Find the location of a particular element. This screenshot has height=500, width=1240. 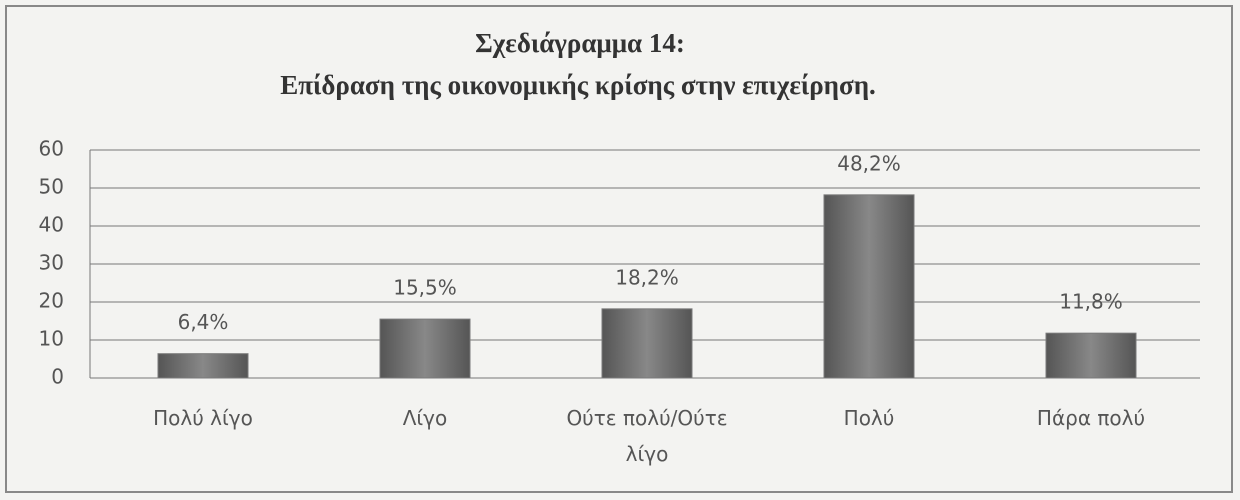

x-tick-label: Ούτε πολύ/Ούτε λίγο is located at coordinates (647, 436).